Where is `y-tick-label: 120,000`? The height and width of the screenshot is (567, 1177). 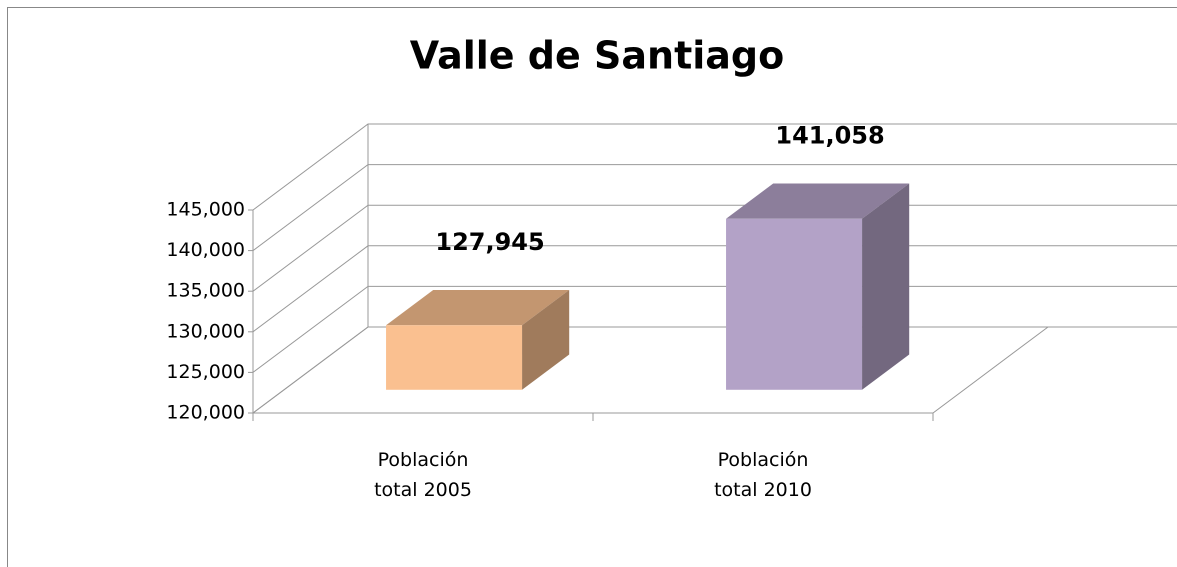
y-tick-label: 120,000 is located at coordinates (205, 413).